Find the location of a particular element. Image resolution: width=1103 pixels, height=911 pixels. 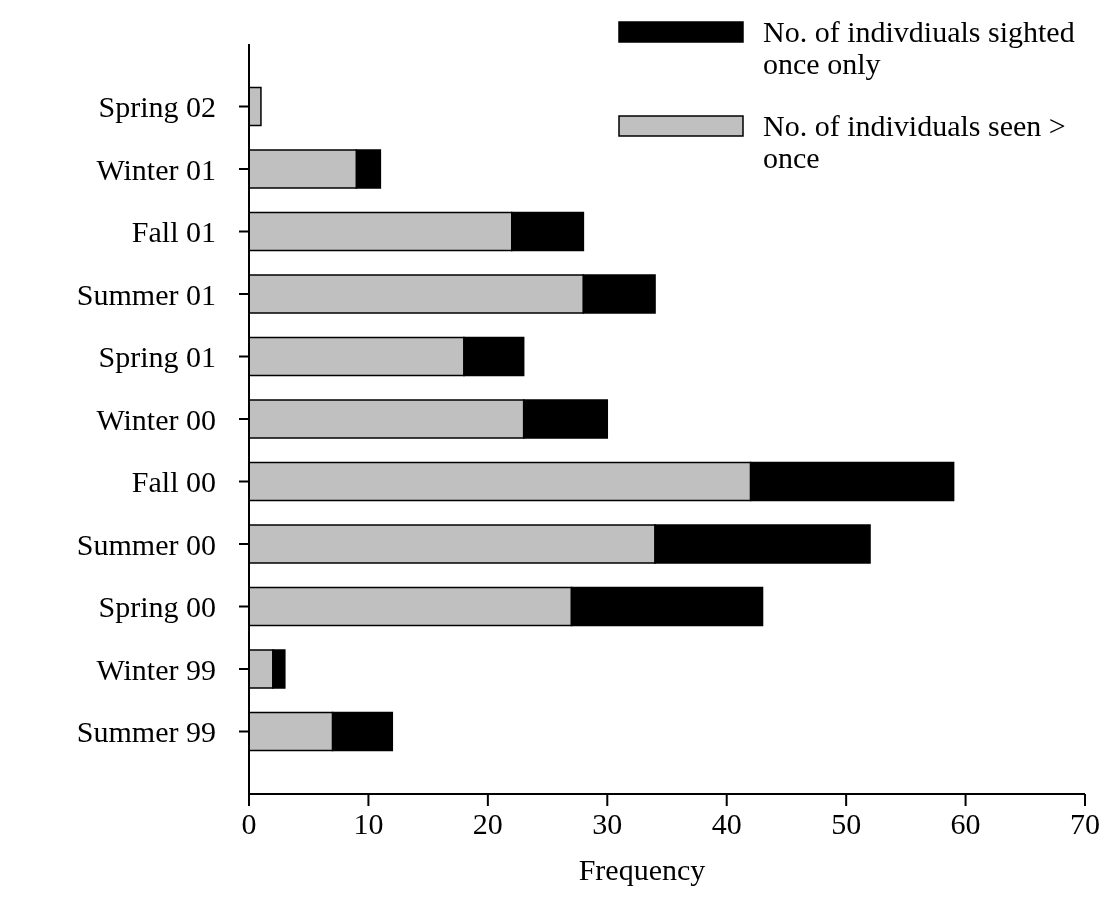

y-tick-label: Spring 02 is located at coordinates (157, 106).